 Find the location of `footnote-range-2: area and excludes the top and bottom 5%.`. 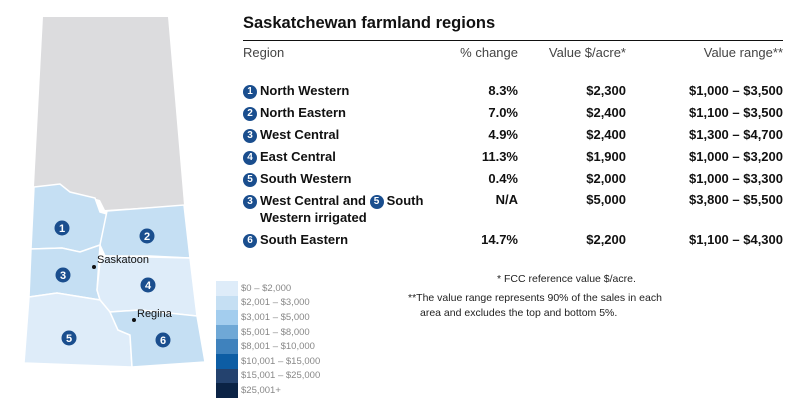

footnote-range-2: area and excludes the top and bottom 5%. is located at coordinates (519, 313).